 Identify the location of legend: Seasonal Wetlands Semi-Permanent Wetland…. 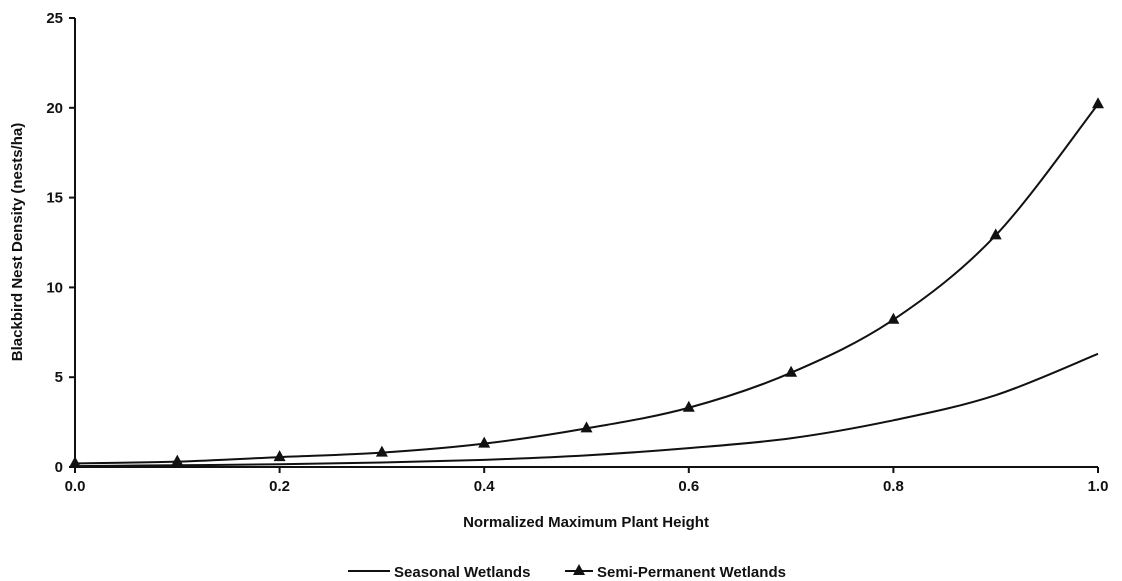
(567, 572).